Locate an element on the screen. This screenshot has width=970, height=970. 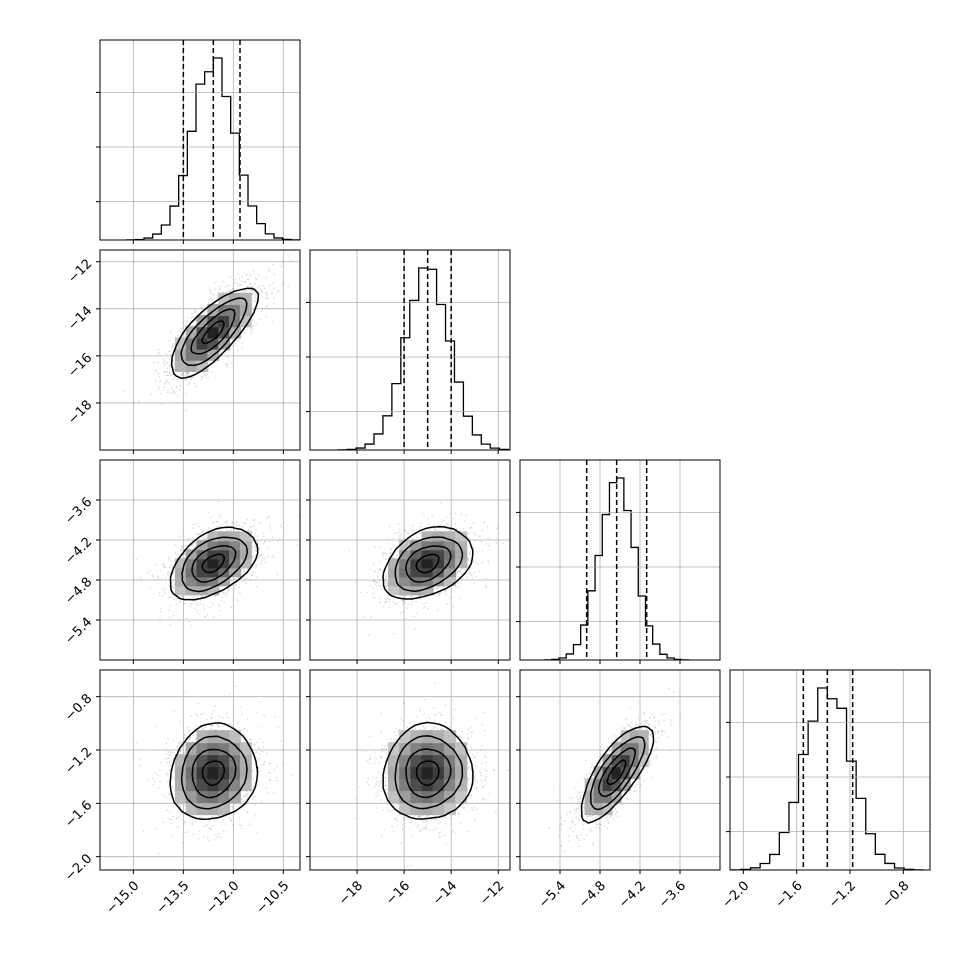
axes-frame is located at coordinates (200, 560).